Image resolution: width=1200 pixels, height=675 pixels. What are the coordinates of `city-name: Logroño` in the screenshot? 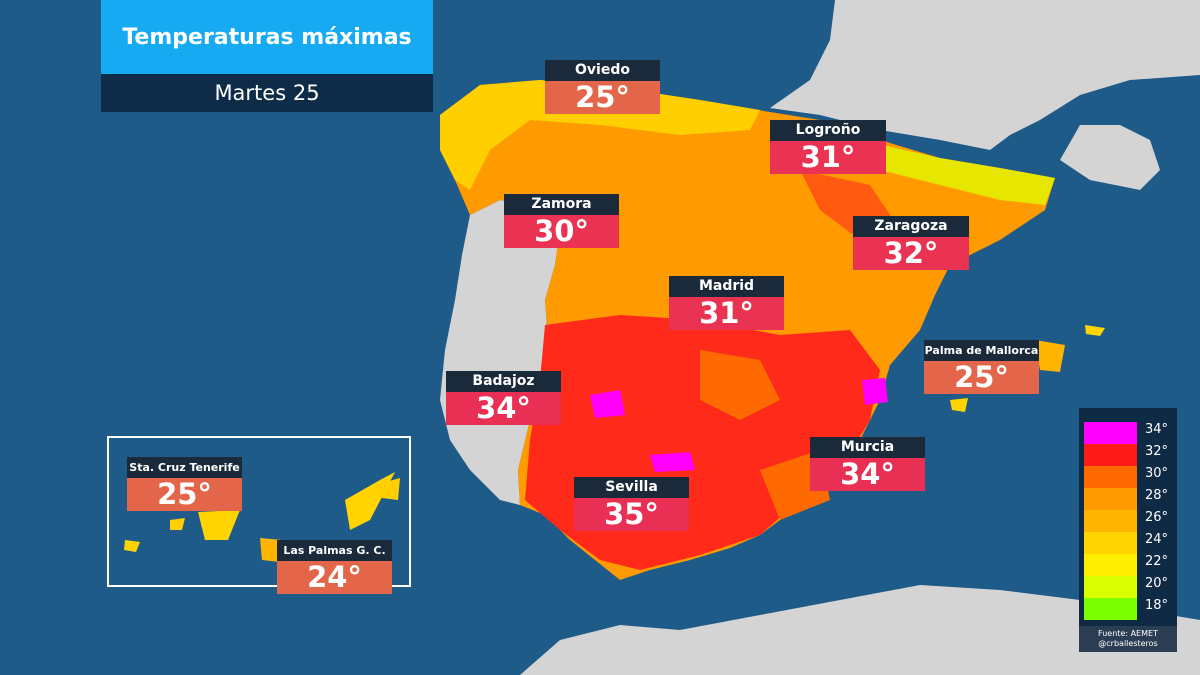 It's located at (828, 130).